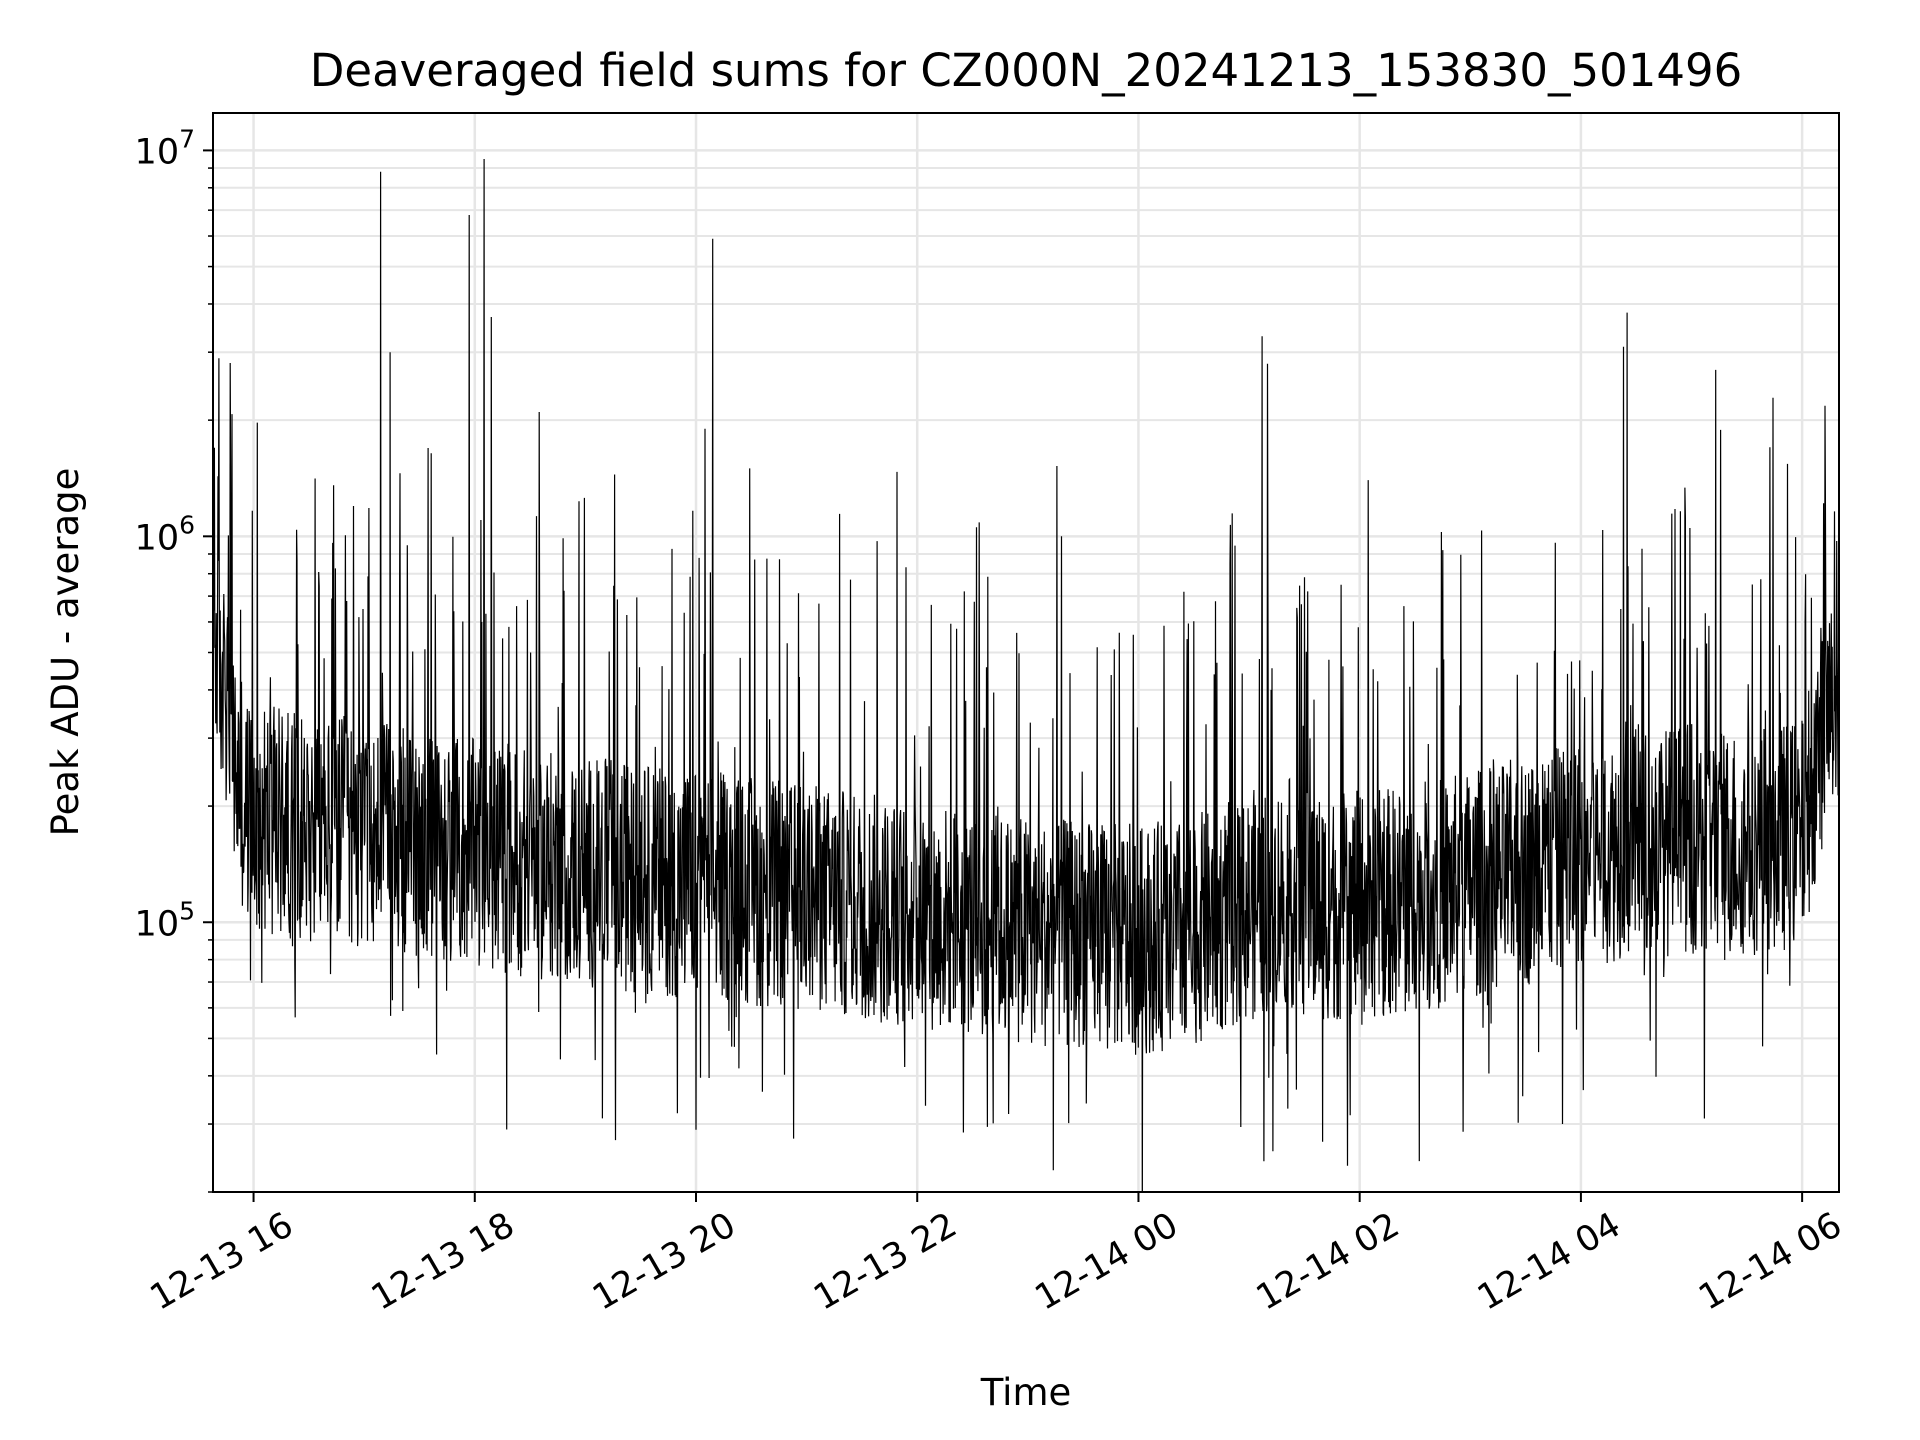  I want to click on x-axis-label: Time, so click(1026, 1392).